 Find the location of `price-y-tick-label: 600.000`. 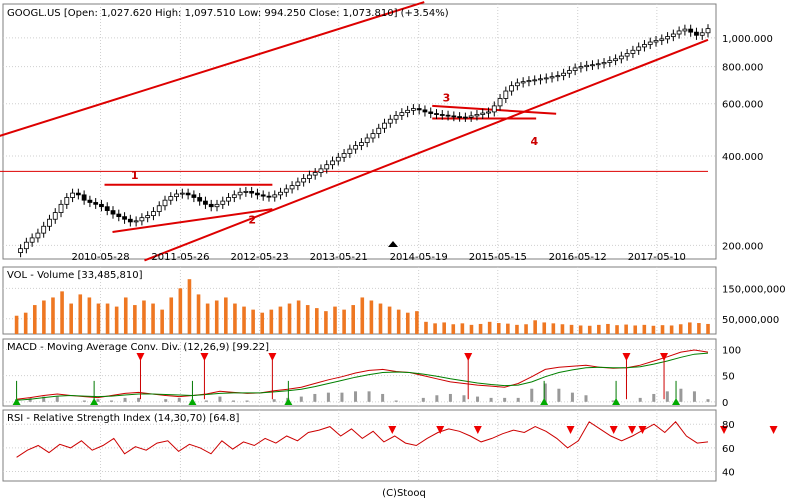

price-y-tick-label: 600.000 is located at coordinates (742, 105).